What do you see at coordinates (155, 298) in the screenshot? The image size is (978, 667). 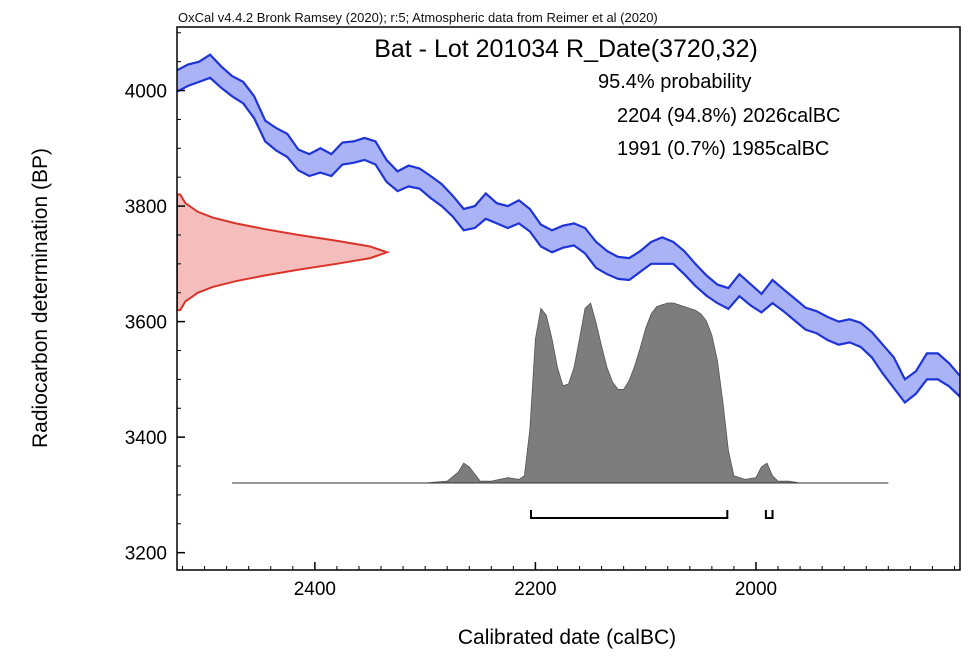 I see `y-axis: 3200 3400 3600 3800 4000` at bounding box center [155, 298].